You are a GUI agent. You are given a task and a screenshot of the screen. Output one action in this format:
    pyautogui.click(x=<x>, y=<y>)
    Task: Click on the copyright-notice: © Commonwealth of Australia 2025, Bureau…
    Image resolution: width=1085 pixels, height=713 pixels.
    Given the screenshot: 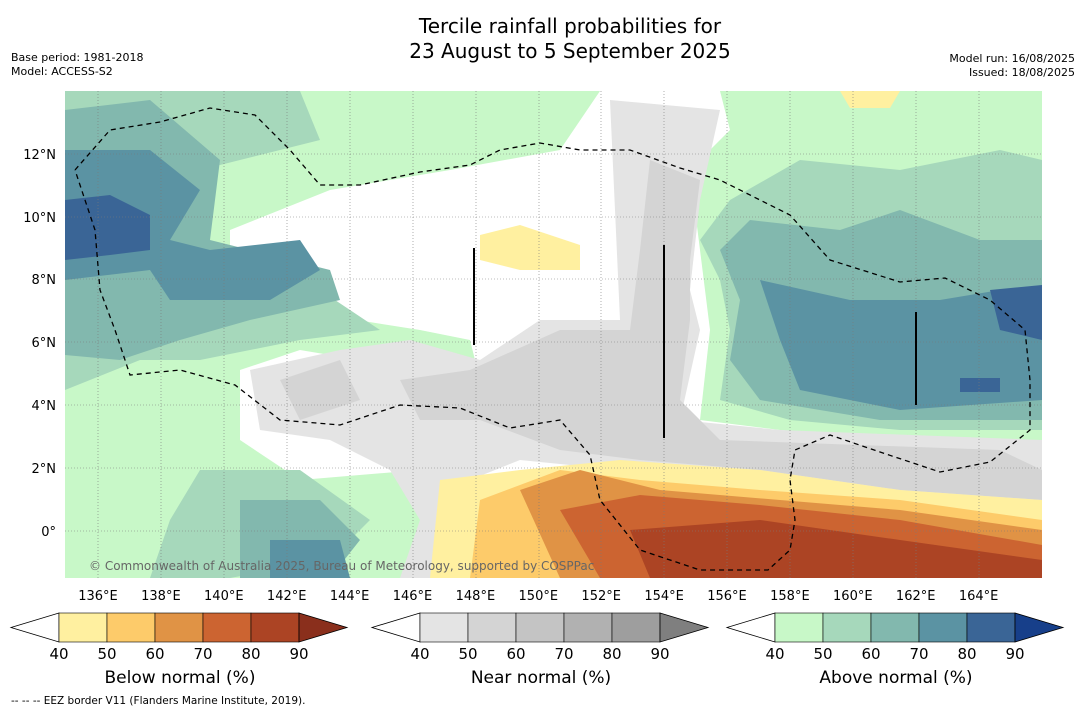 What is the action you would take?
    pyautogui.click(x=341, y=566)
    